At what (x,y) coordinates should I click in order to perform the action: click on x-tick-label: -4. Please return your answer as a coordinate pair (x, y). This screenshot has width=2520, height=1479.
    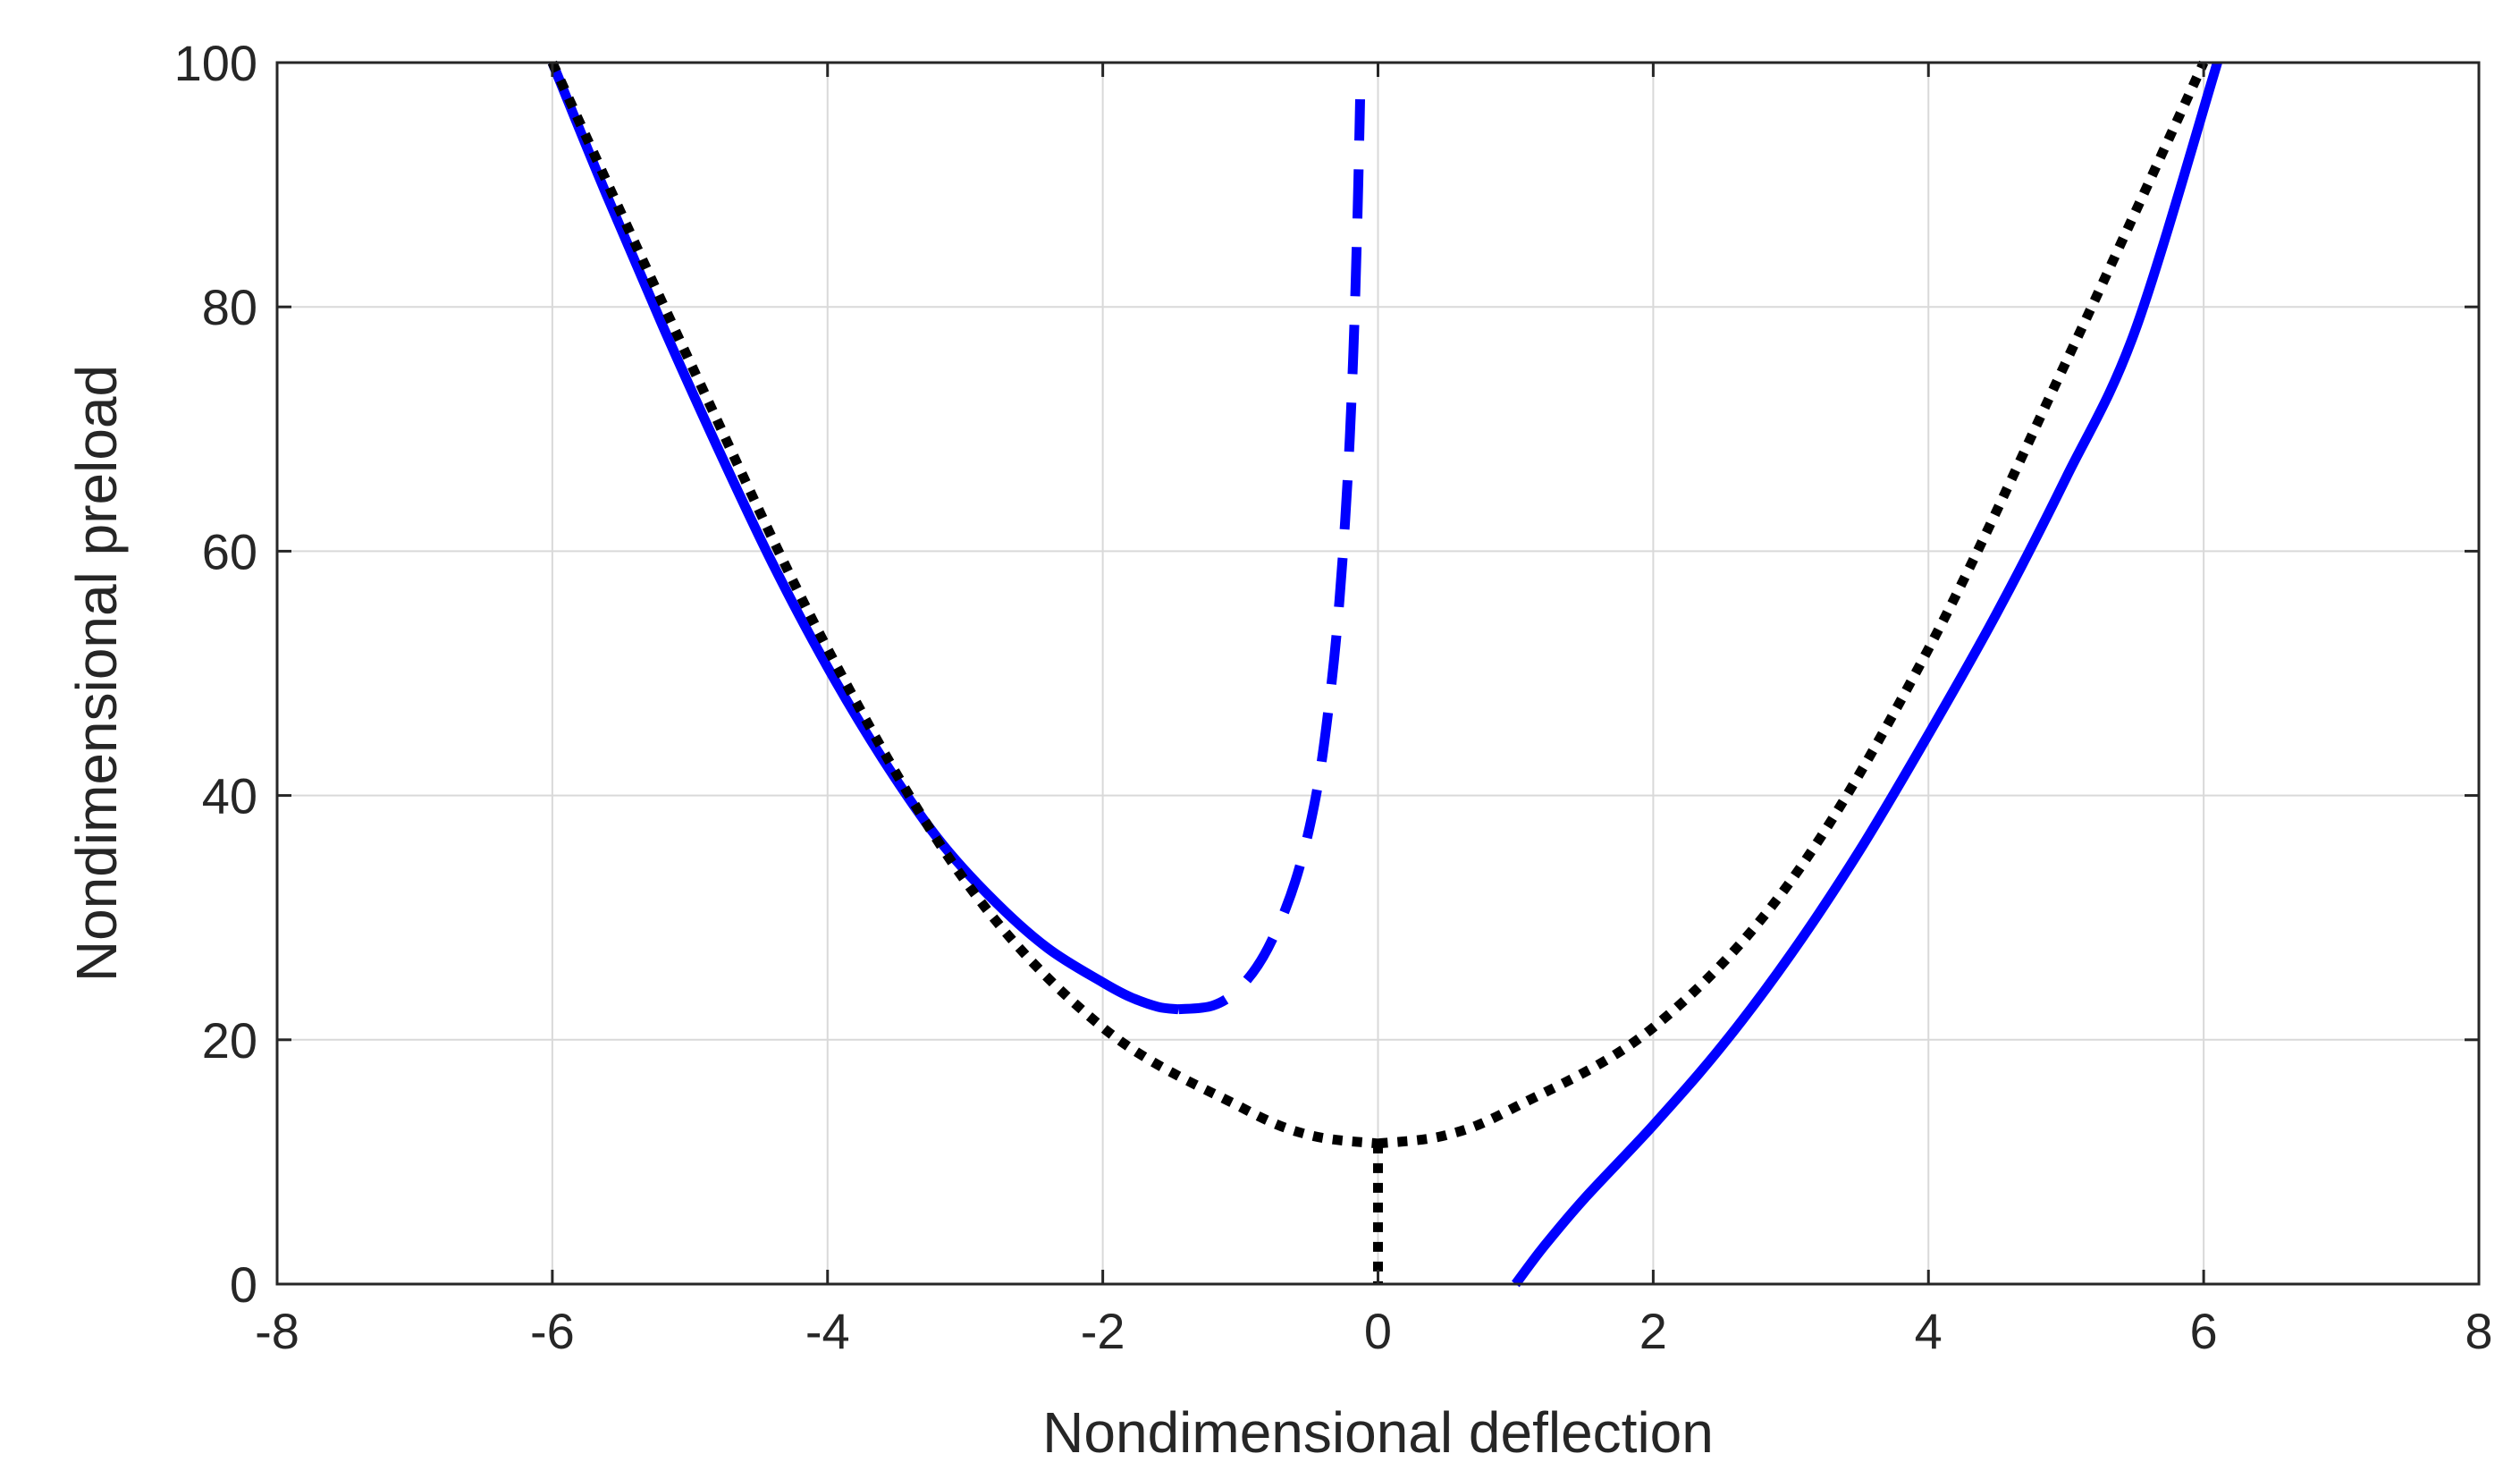
    Looking at the image, I should click on (828, 1331).